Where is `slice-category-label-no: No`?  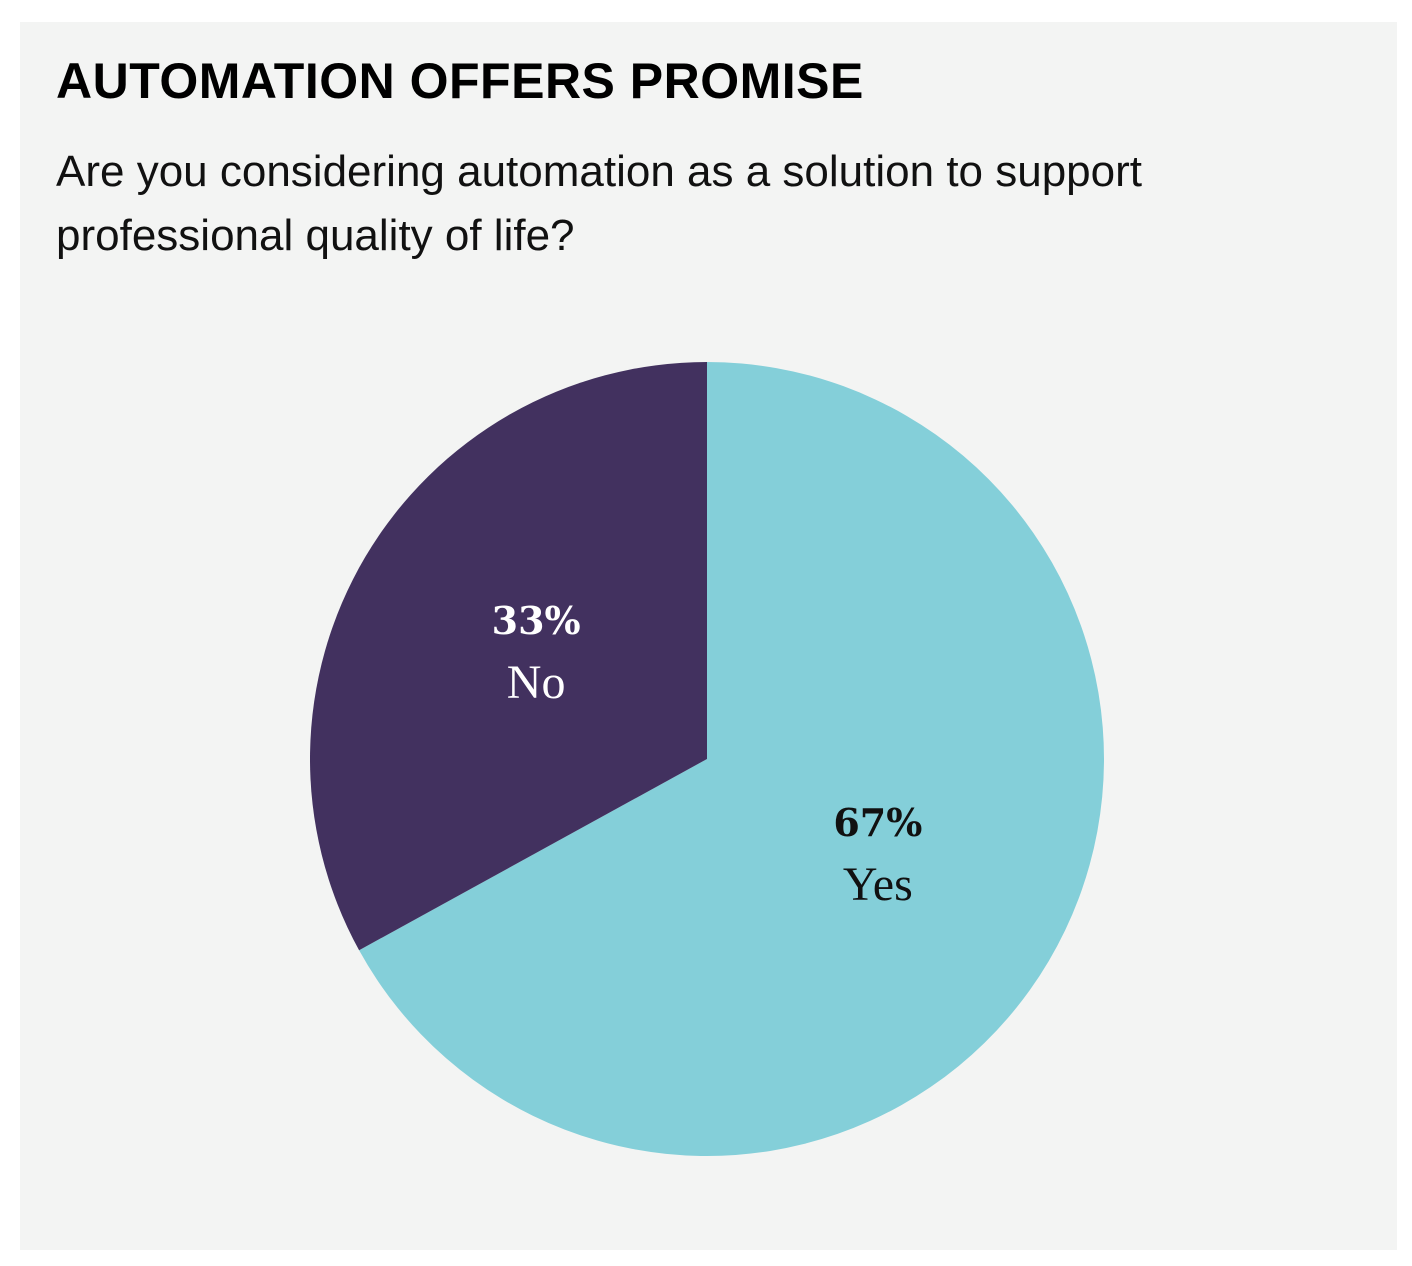 slice-category-label-no: No is located at coordinates (536, 682).